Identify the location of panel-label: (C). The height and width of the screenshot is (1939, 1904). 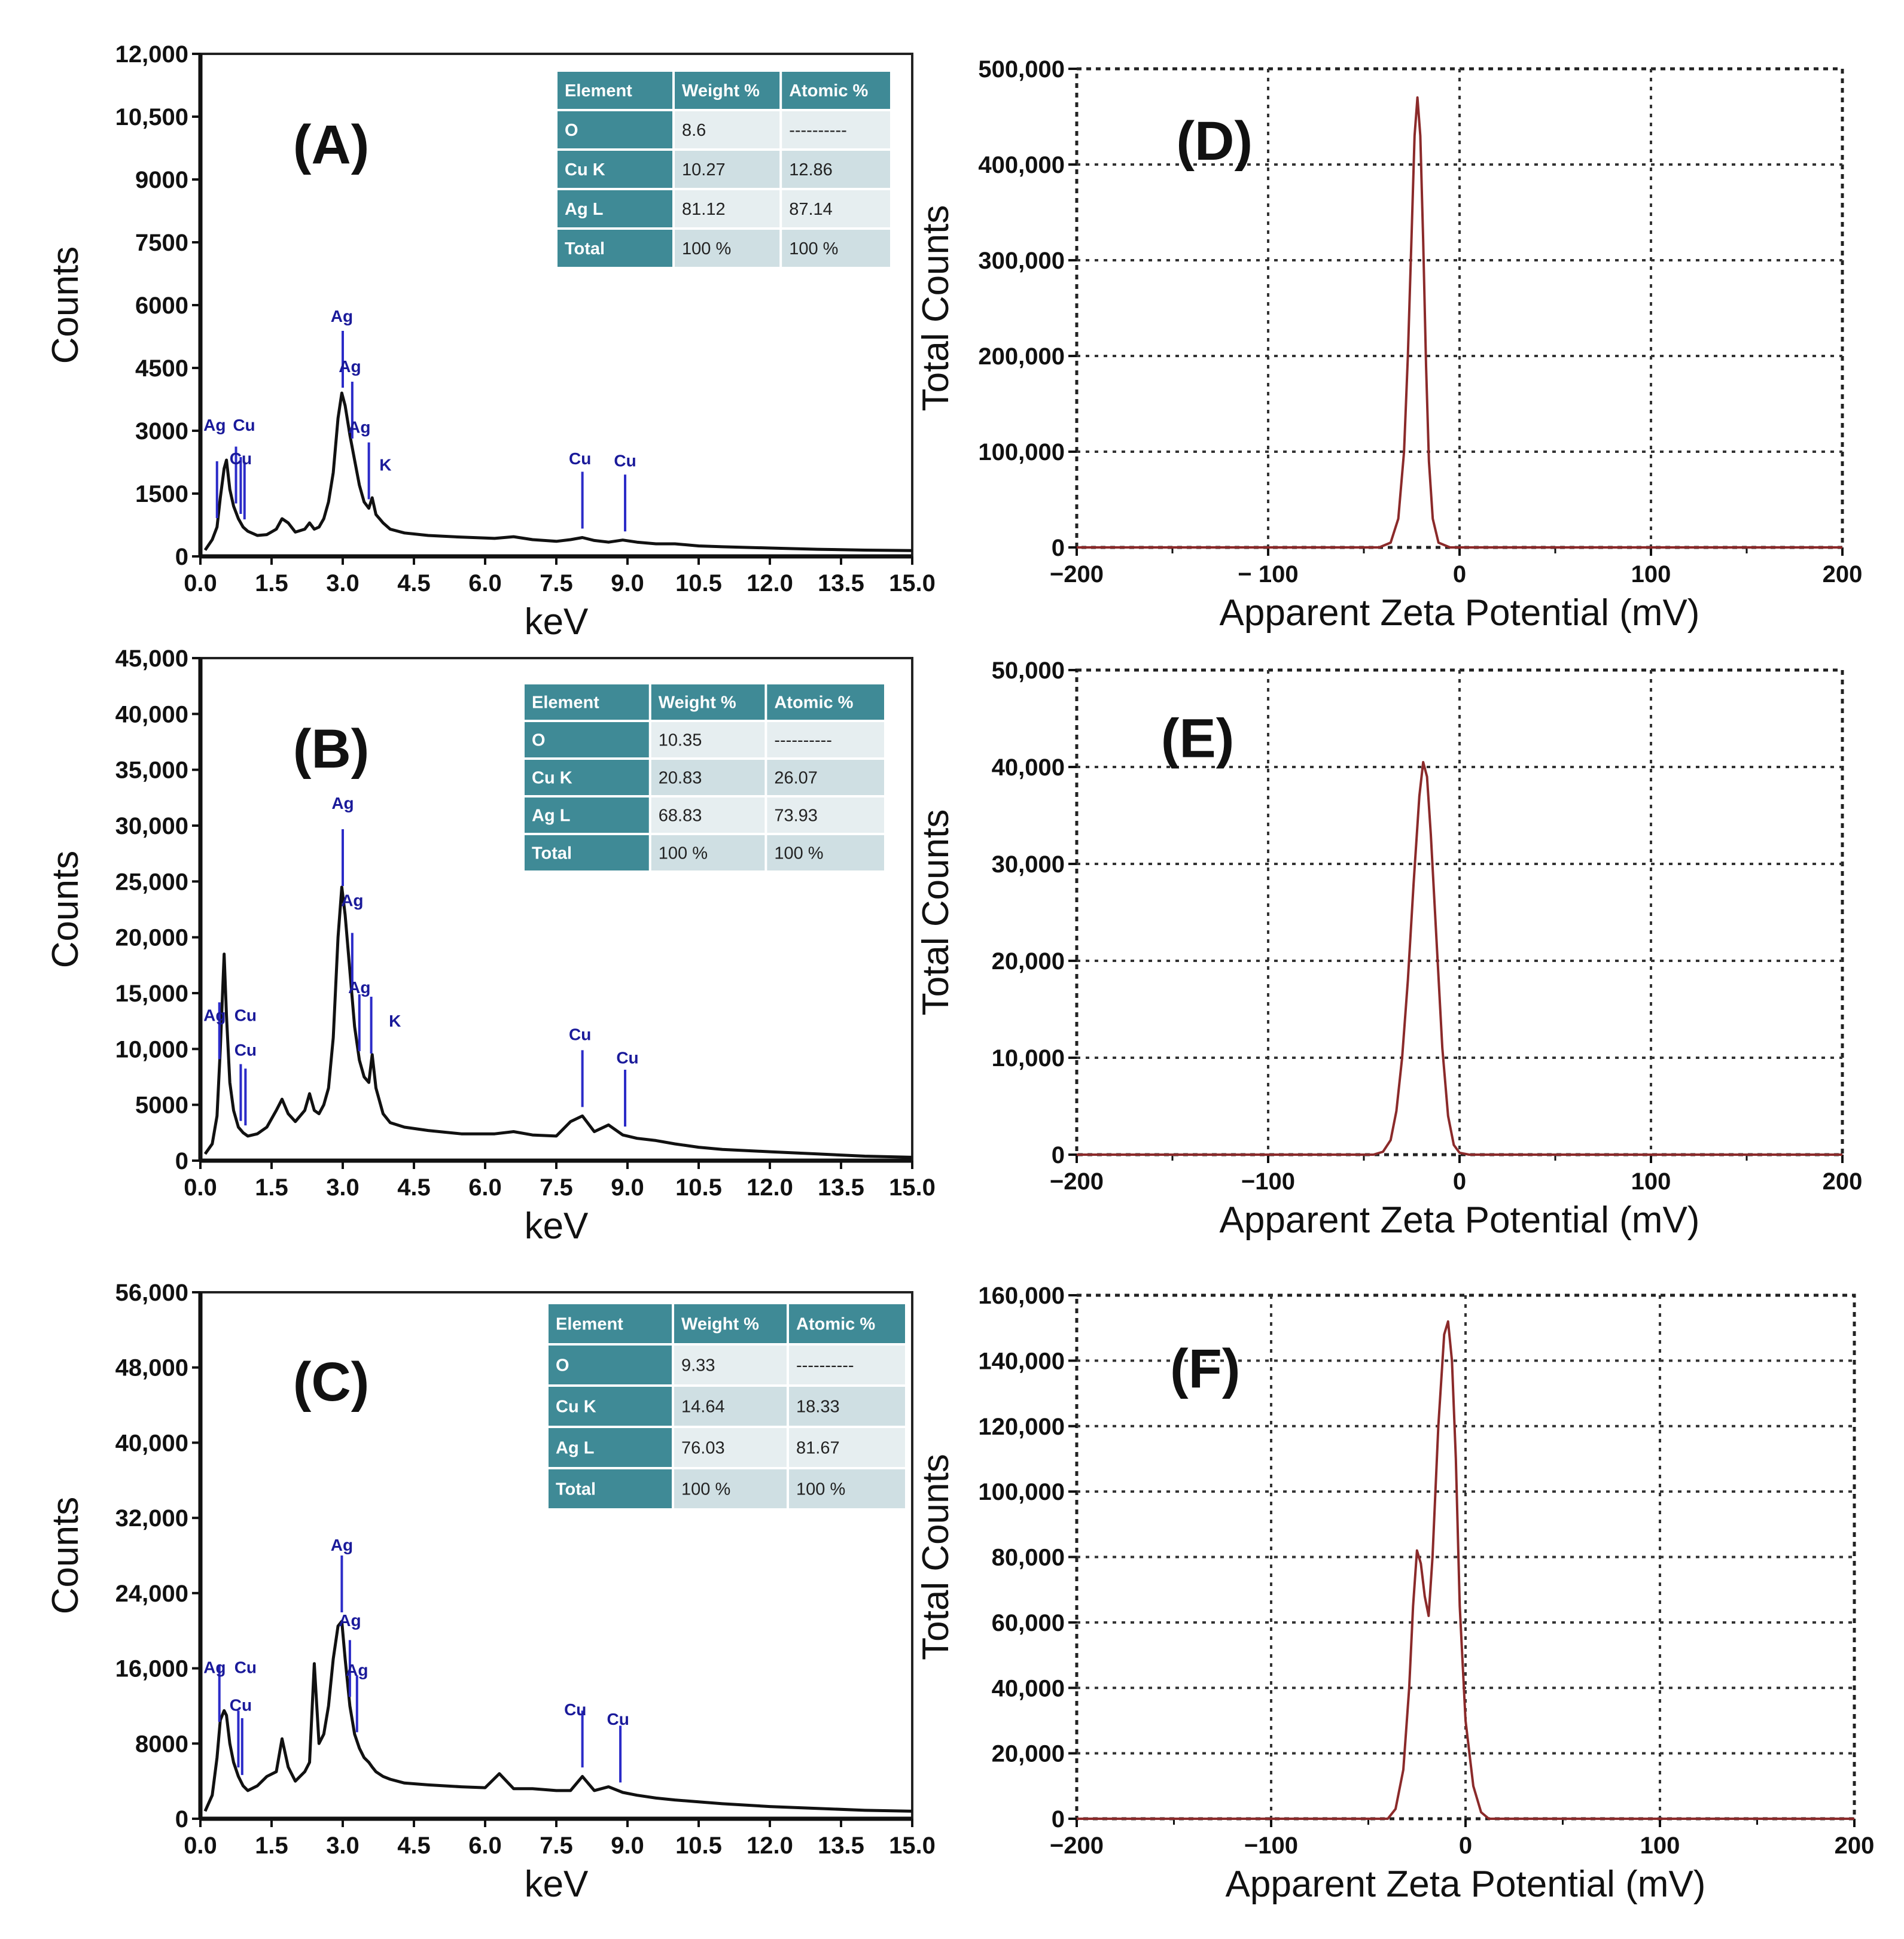
(331, 1382).